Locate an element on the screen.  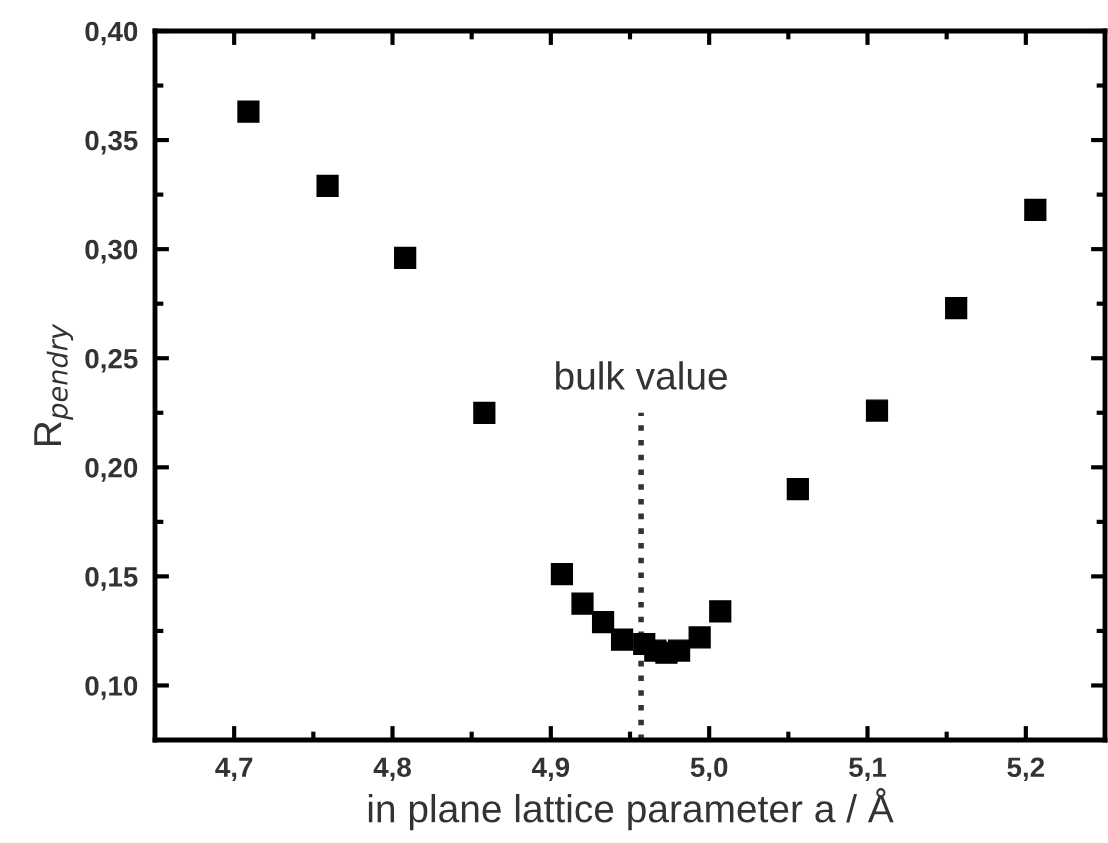
x-axis-title: in plane lattice parameter a / Å is located at coordinates (631, 809).